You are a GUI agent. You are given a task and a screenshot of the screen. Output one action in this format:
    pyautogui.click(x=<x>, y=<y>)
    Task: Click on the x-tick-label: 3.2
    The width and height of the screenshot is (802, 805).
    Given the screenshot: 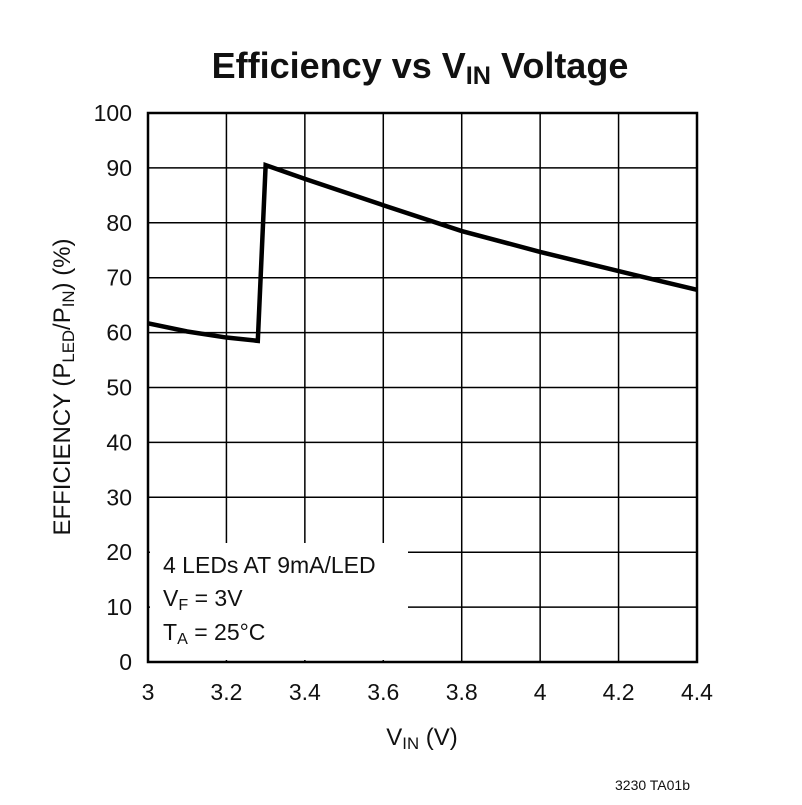 What is the action you would take?
    pyautogui.click(x=226, y=692)
    